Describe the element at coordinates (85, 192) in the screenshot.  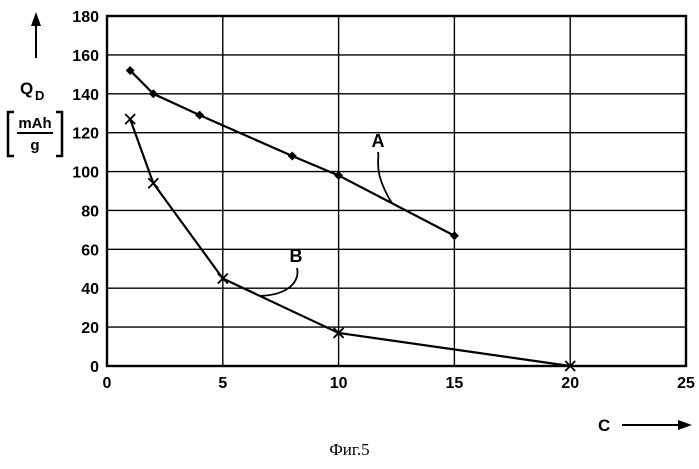
I see `y-axis-ticks: 0 20 40 60 80 100 120 140 160 180` at that location.